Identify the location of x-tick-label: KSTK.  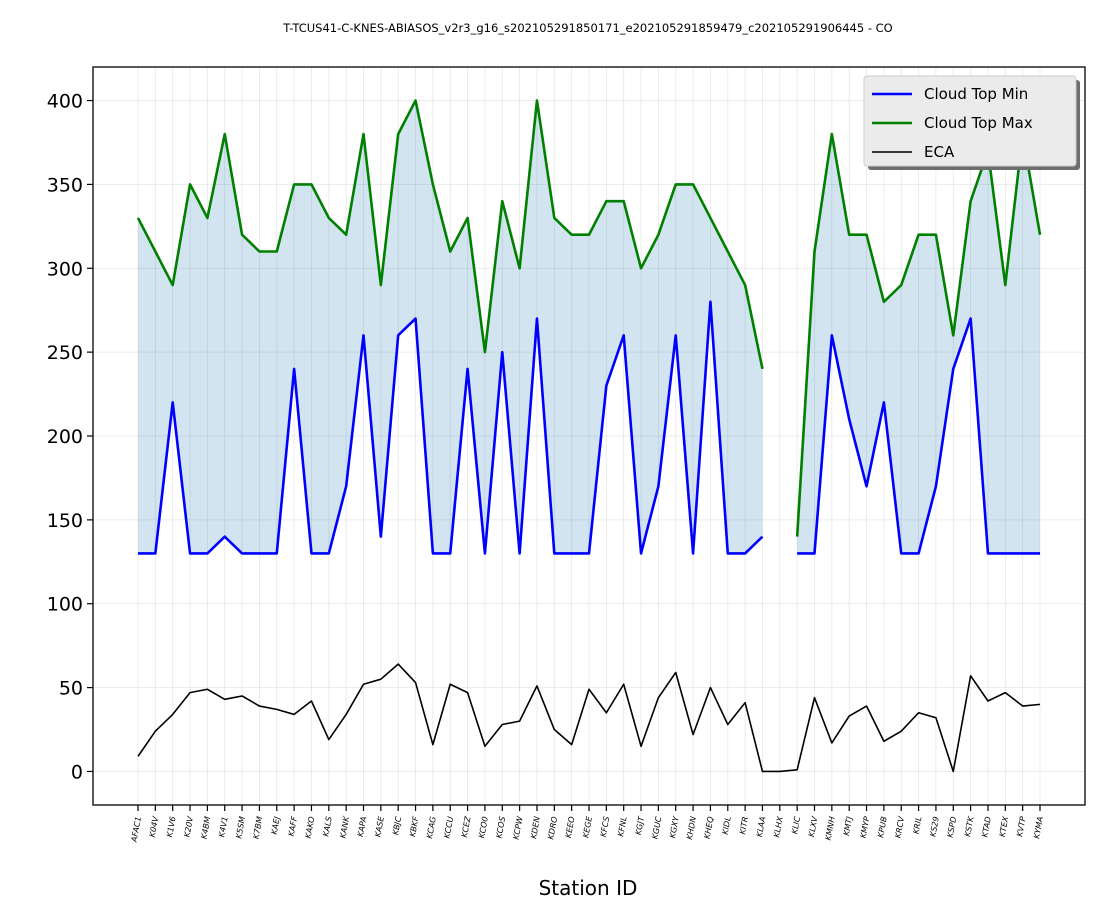
(969, 826).